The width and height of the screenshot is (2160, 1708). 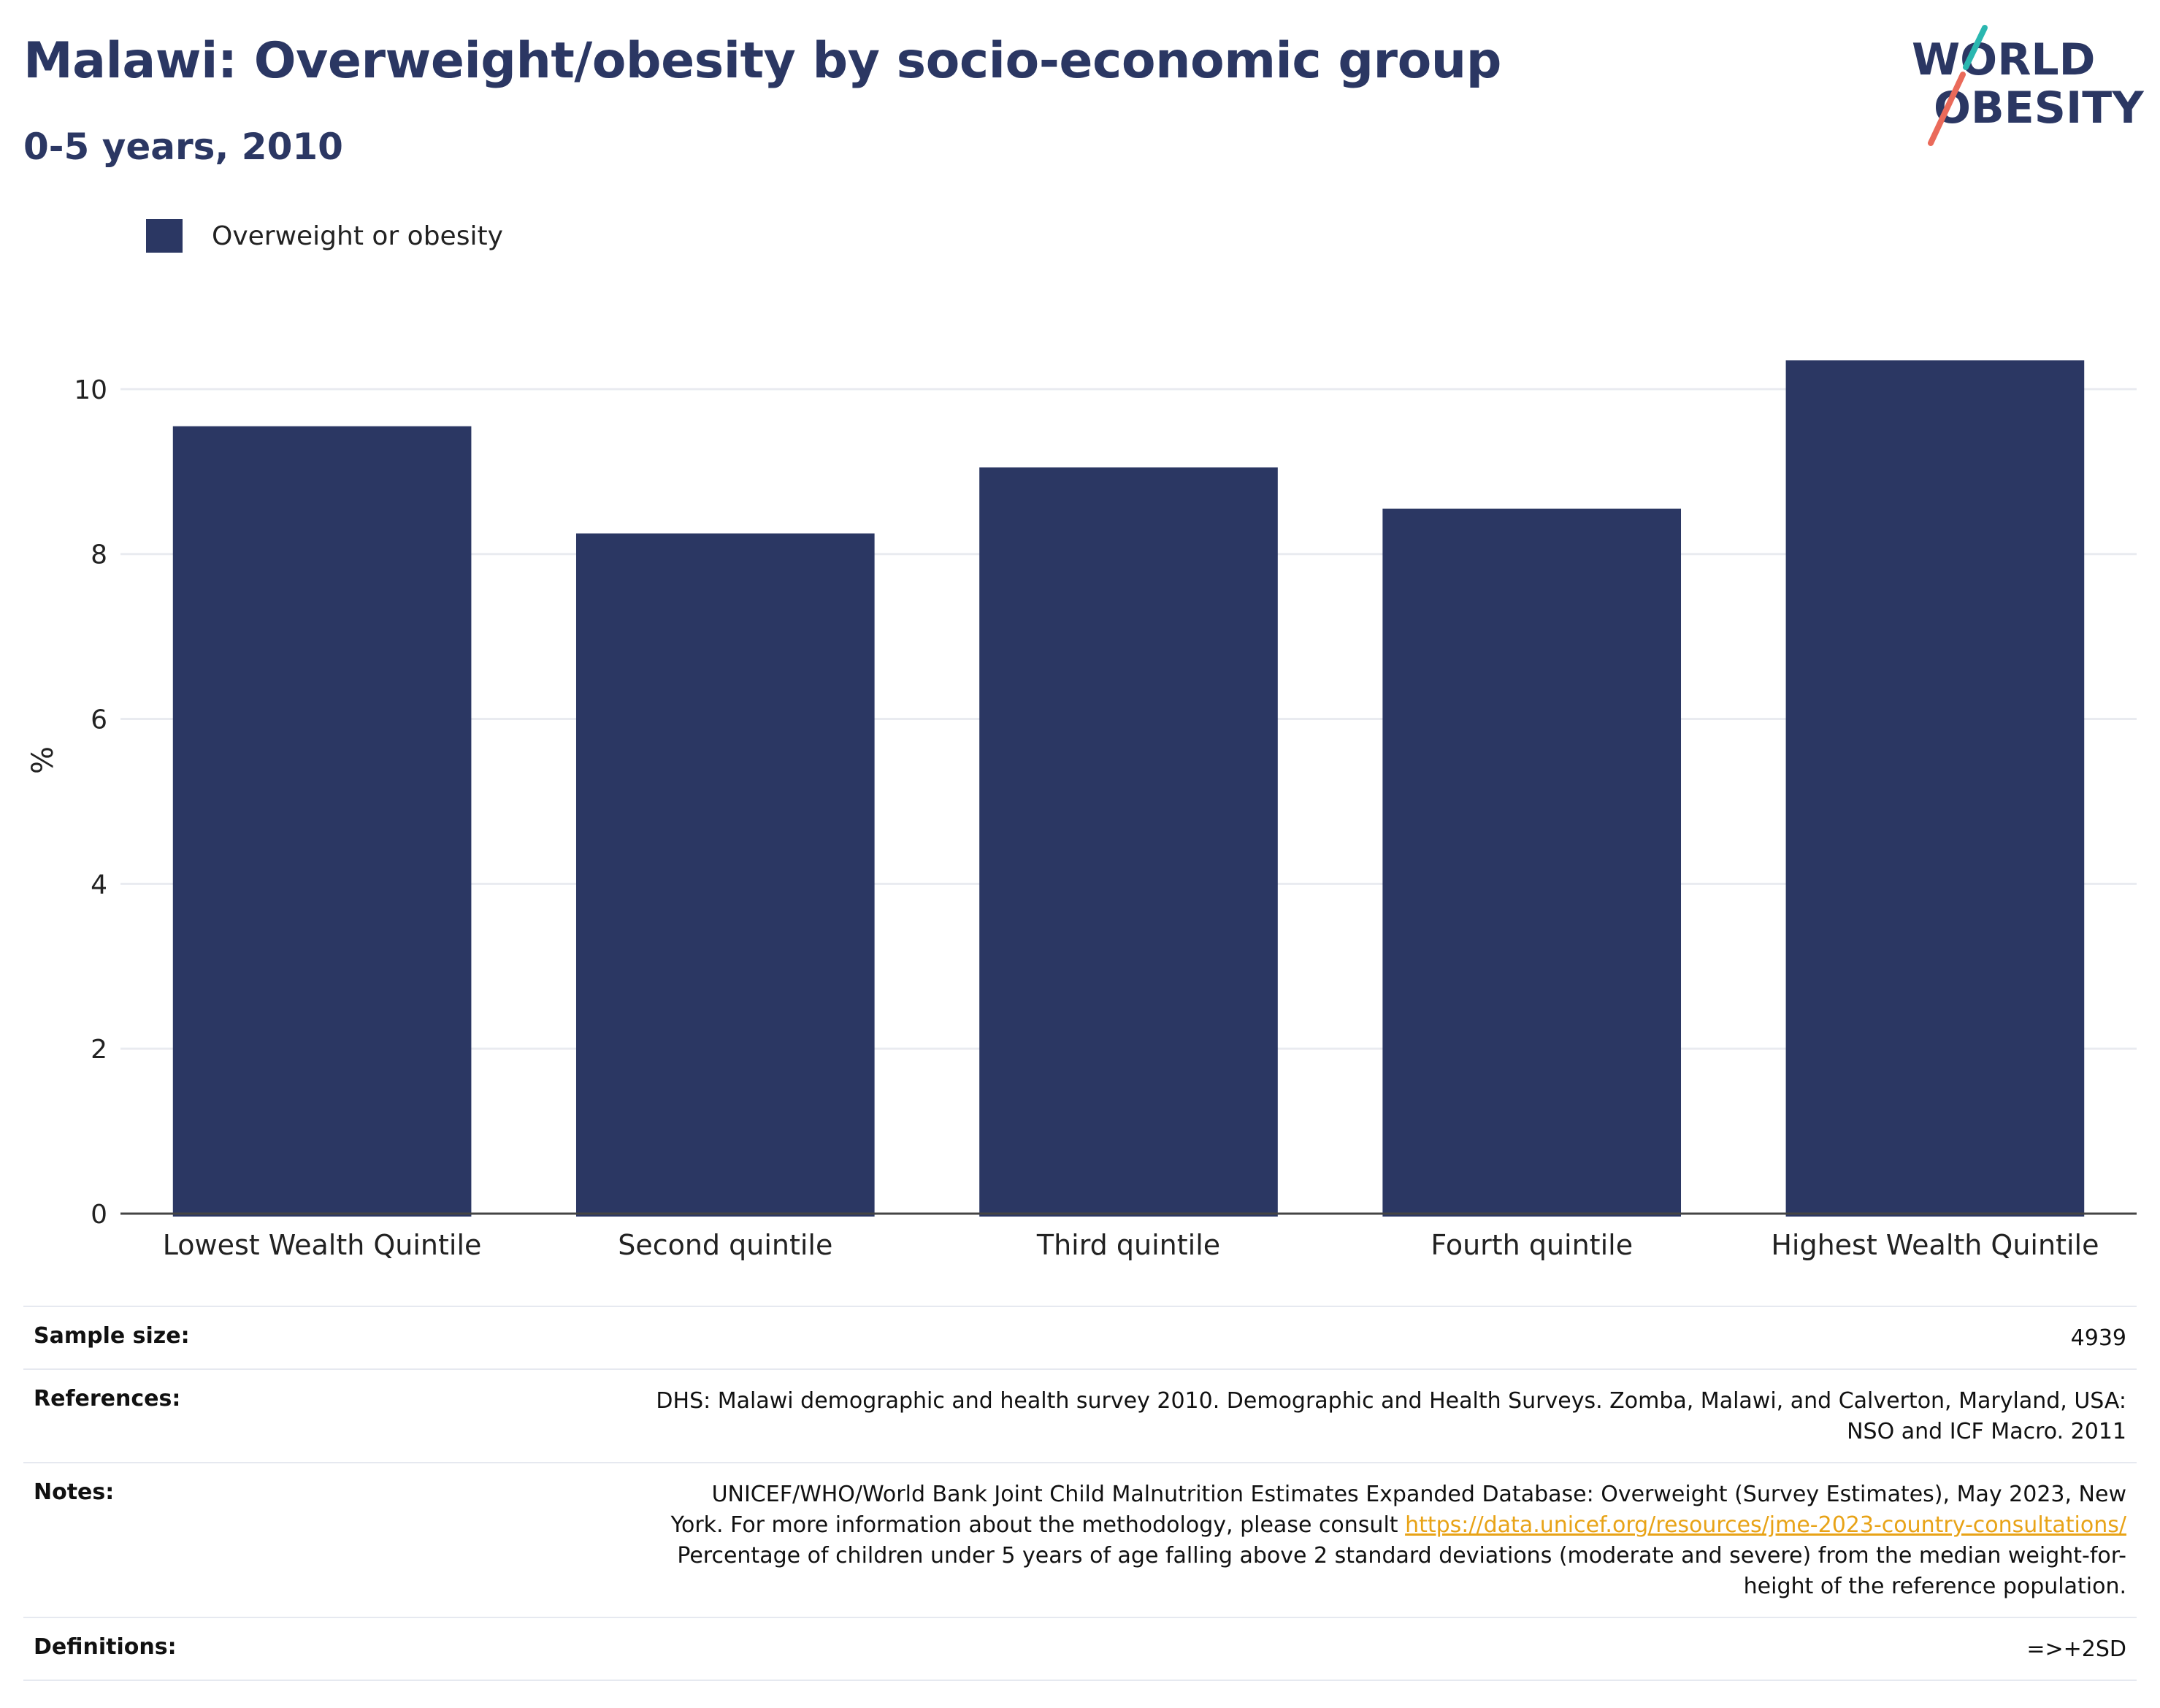 I want to click on definitions-label: Definitions:, so click(x=105, y=1647).